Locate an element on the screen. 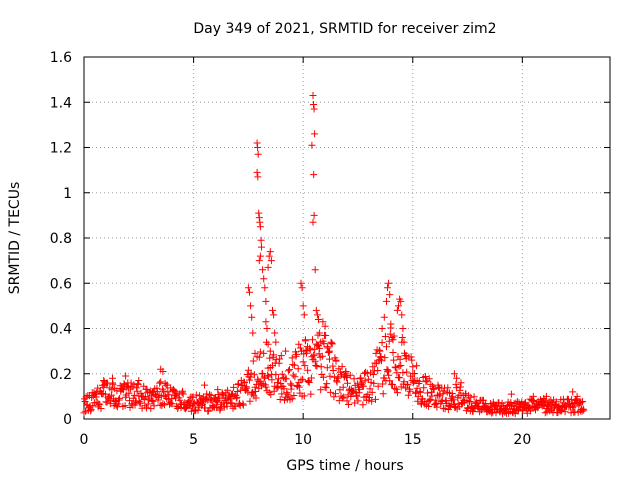 The width and height of the screenshot is (640, 480). x-tick-label: 20 is located at coordinates (522, 440).